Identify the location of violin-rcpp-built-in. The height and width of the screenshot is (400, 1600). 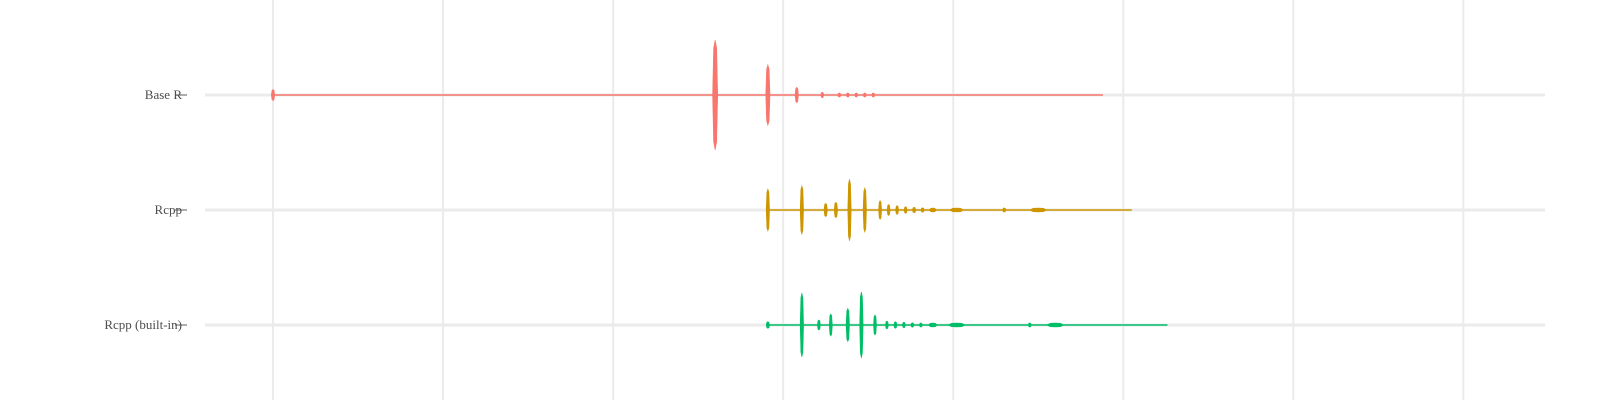
(966, 325).